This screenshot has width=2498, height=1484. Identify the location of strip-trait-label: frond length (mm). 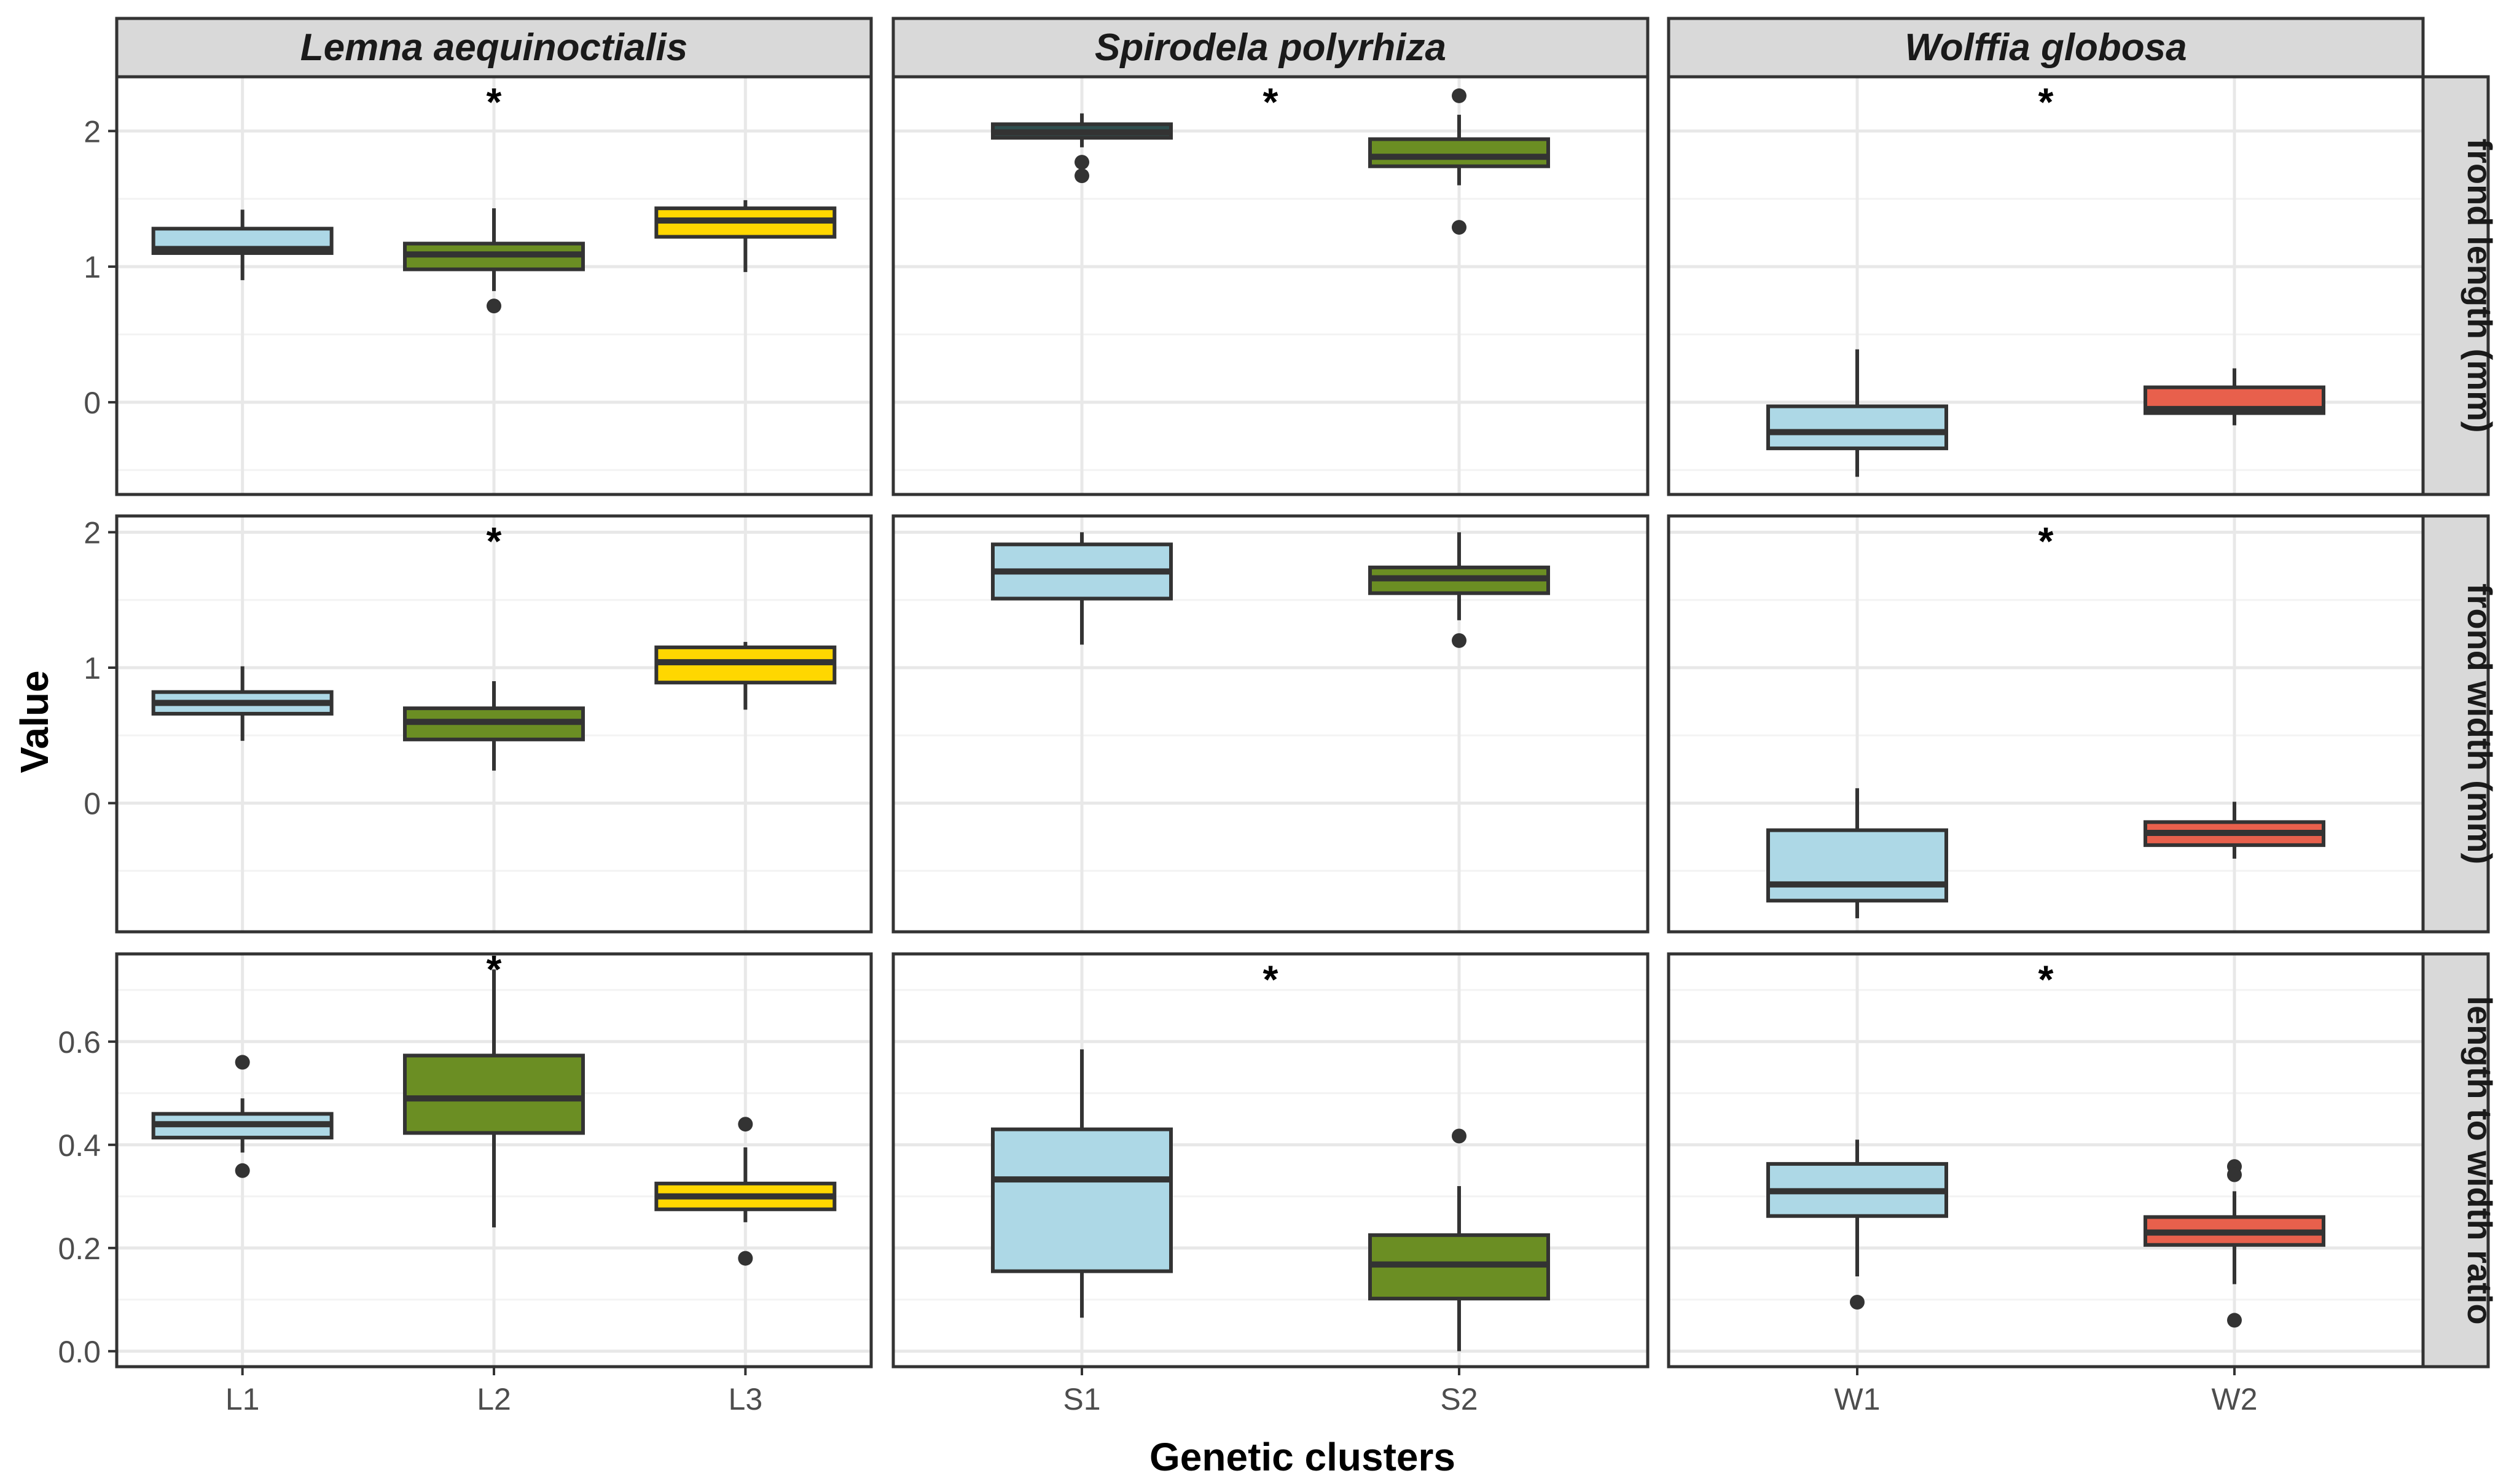
(2479, 285).